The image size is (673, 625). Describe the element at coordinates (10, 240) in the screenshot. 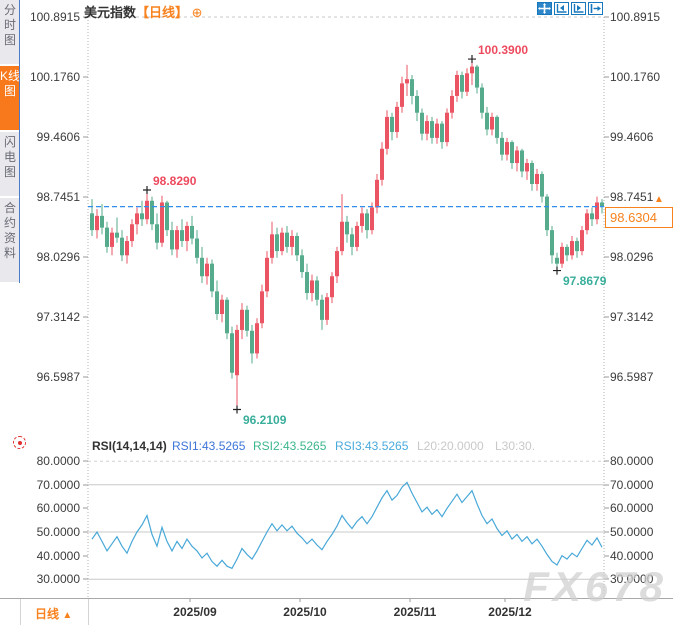

I see `sidebar-item-4: 合约资料` at that location.